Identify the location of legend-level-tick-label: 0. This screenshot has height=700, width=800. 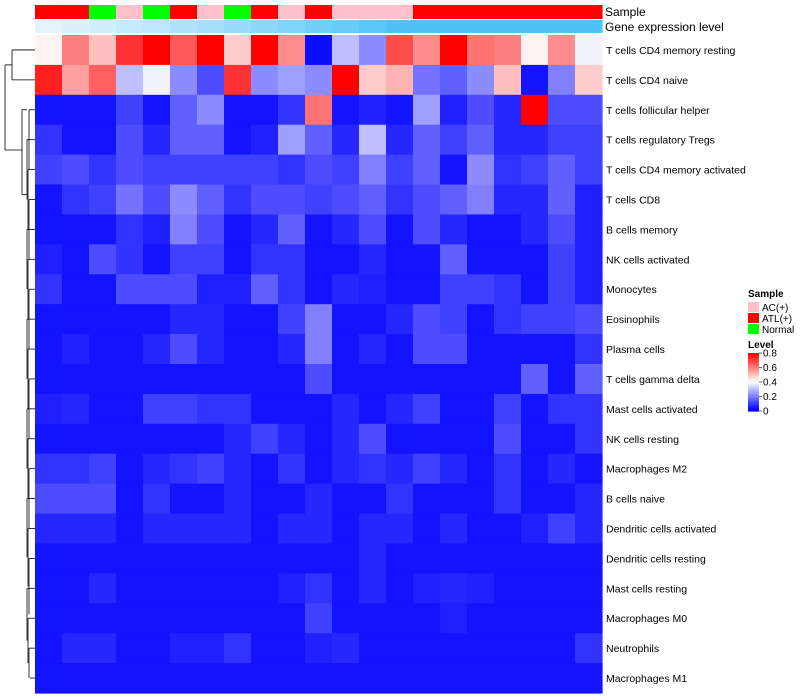
(766, 412).